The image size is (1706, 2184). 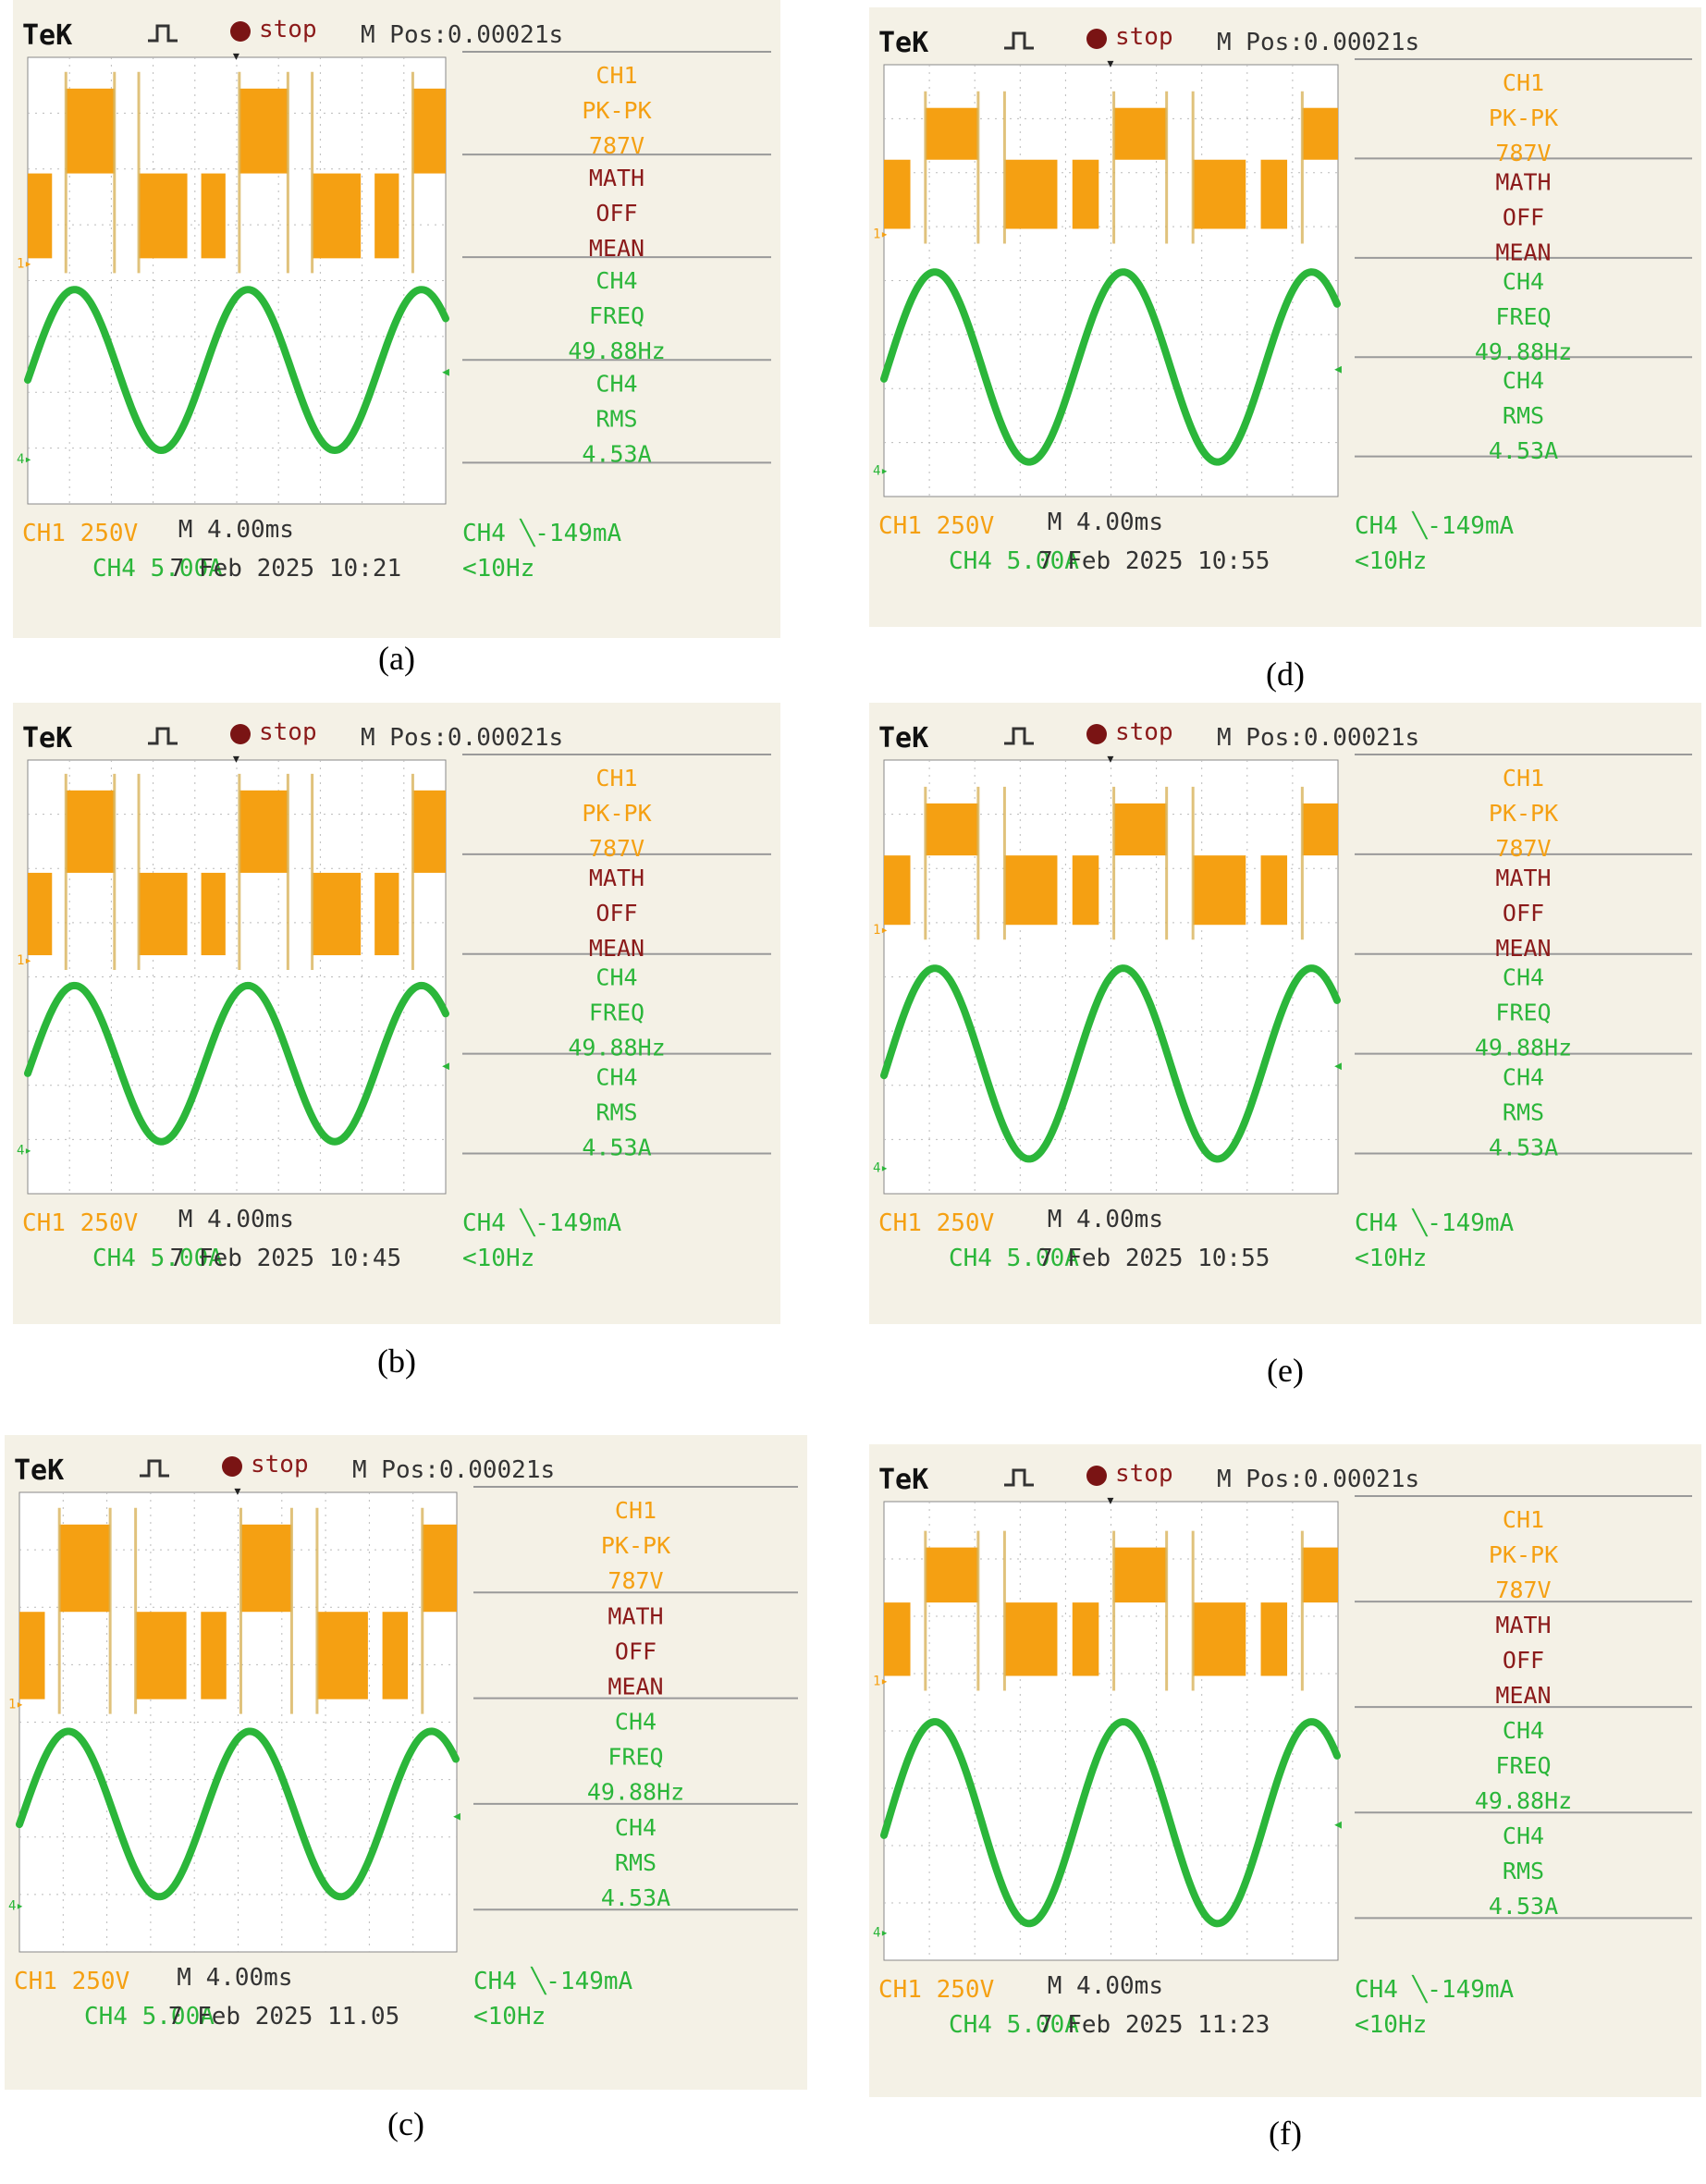 I want to click on panel-caption-d: (d), so click(x=1285, y=674).